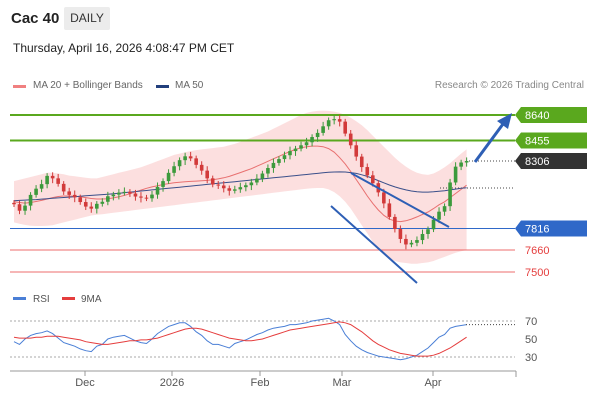 The width and height of the screenshot is (590, 400). What do you see at coordinates (68, 298) in the screenshot?
I see `rsi-ma-legend-swatch` at bounding box center [68, 298].